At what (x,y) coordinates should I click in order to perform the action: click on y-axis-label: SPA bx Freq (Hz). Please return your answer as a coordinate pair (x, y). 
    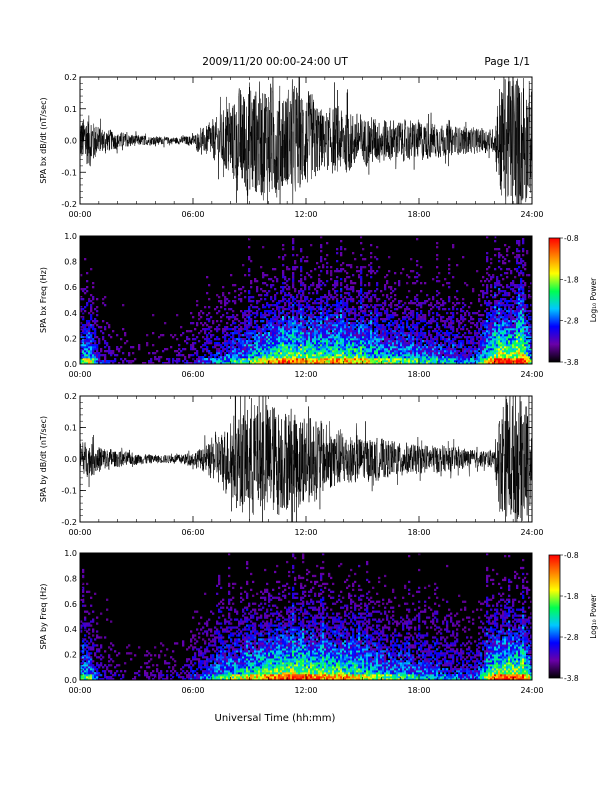
    Looking at the image, I should click on (43, 300).